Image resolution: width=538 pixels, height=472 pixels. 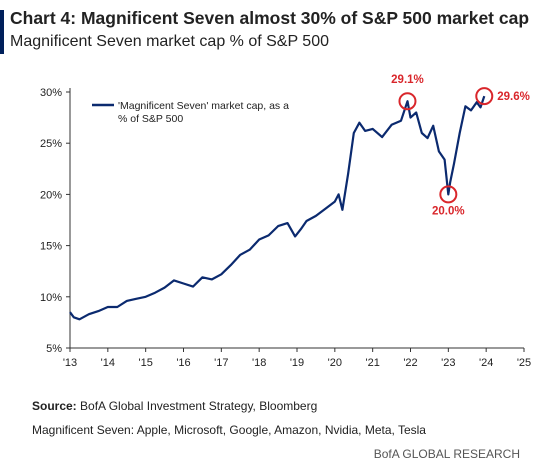 What do you see at coordinates (51, 144) in the screenshot?
I see `y-tick-label: 25%` at bounding box center [51, 144].